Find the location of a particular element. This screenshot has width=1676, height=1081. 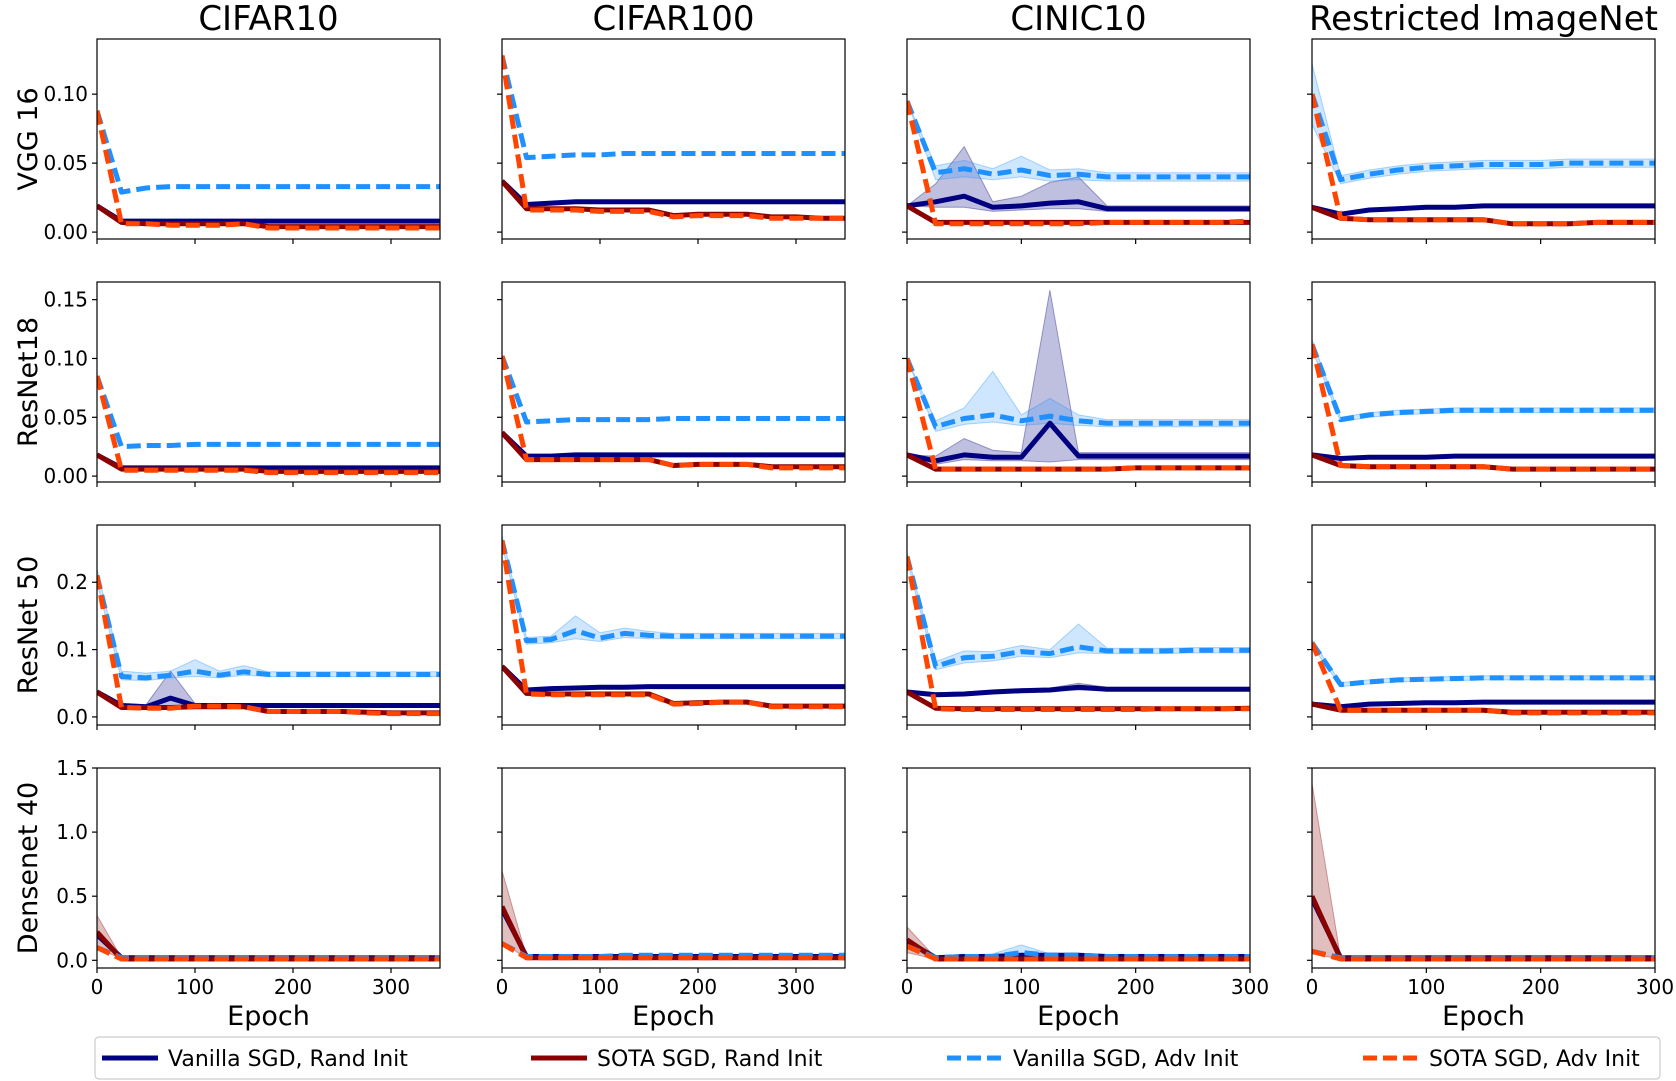

y-tick-label: 0.05 is located at coordinates (65, 417).